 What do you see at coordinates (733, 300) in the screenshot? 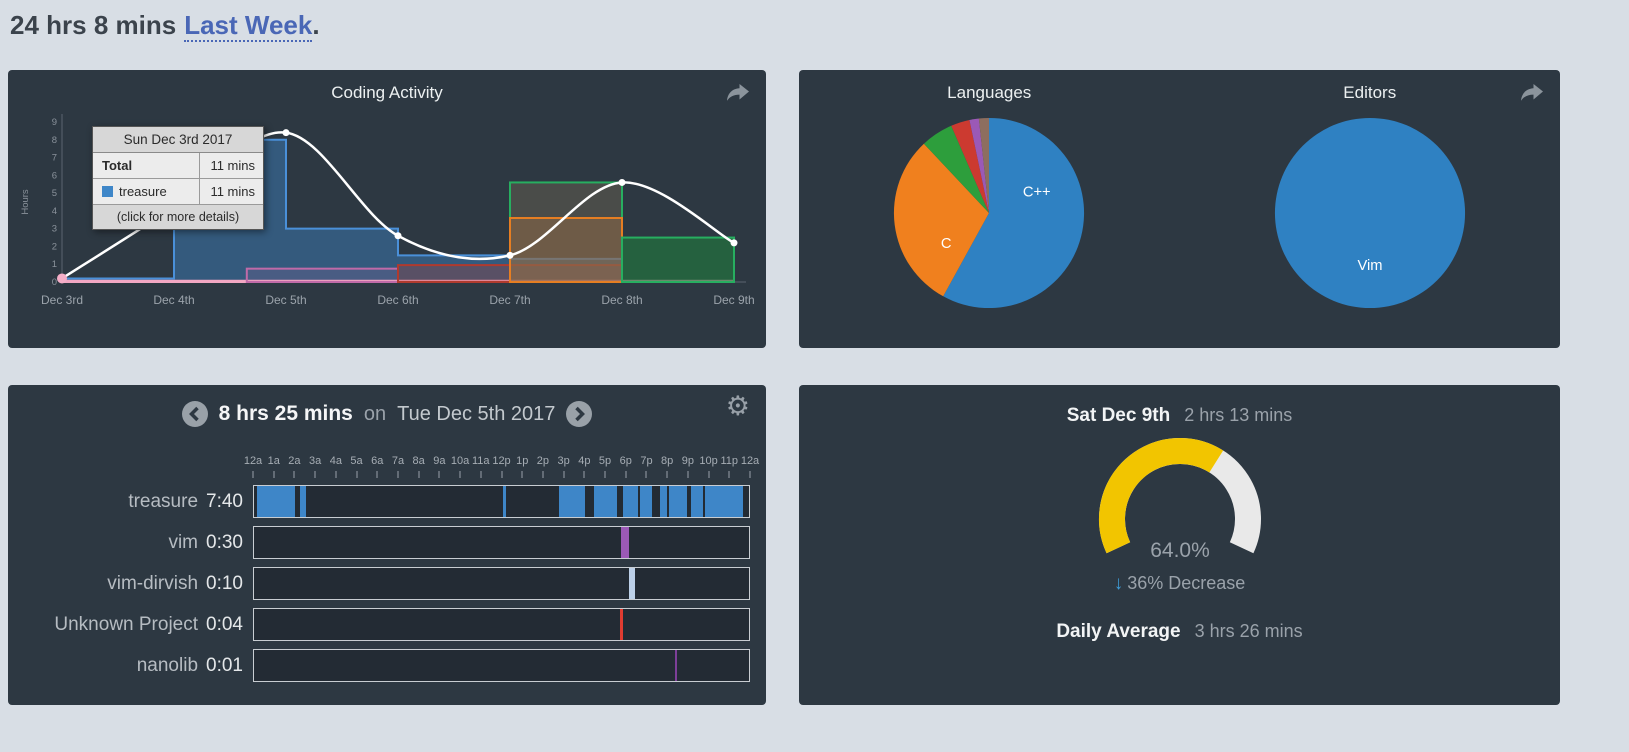
I see `svg-text: Dec 9th` at bounding box center [733, 300].